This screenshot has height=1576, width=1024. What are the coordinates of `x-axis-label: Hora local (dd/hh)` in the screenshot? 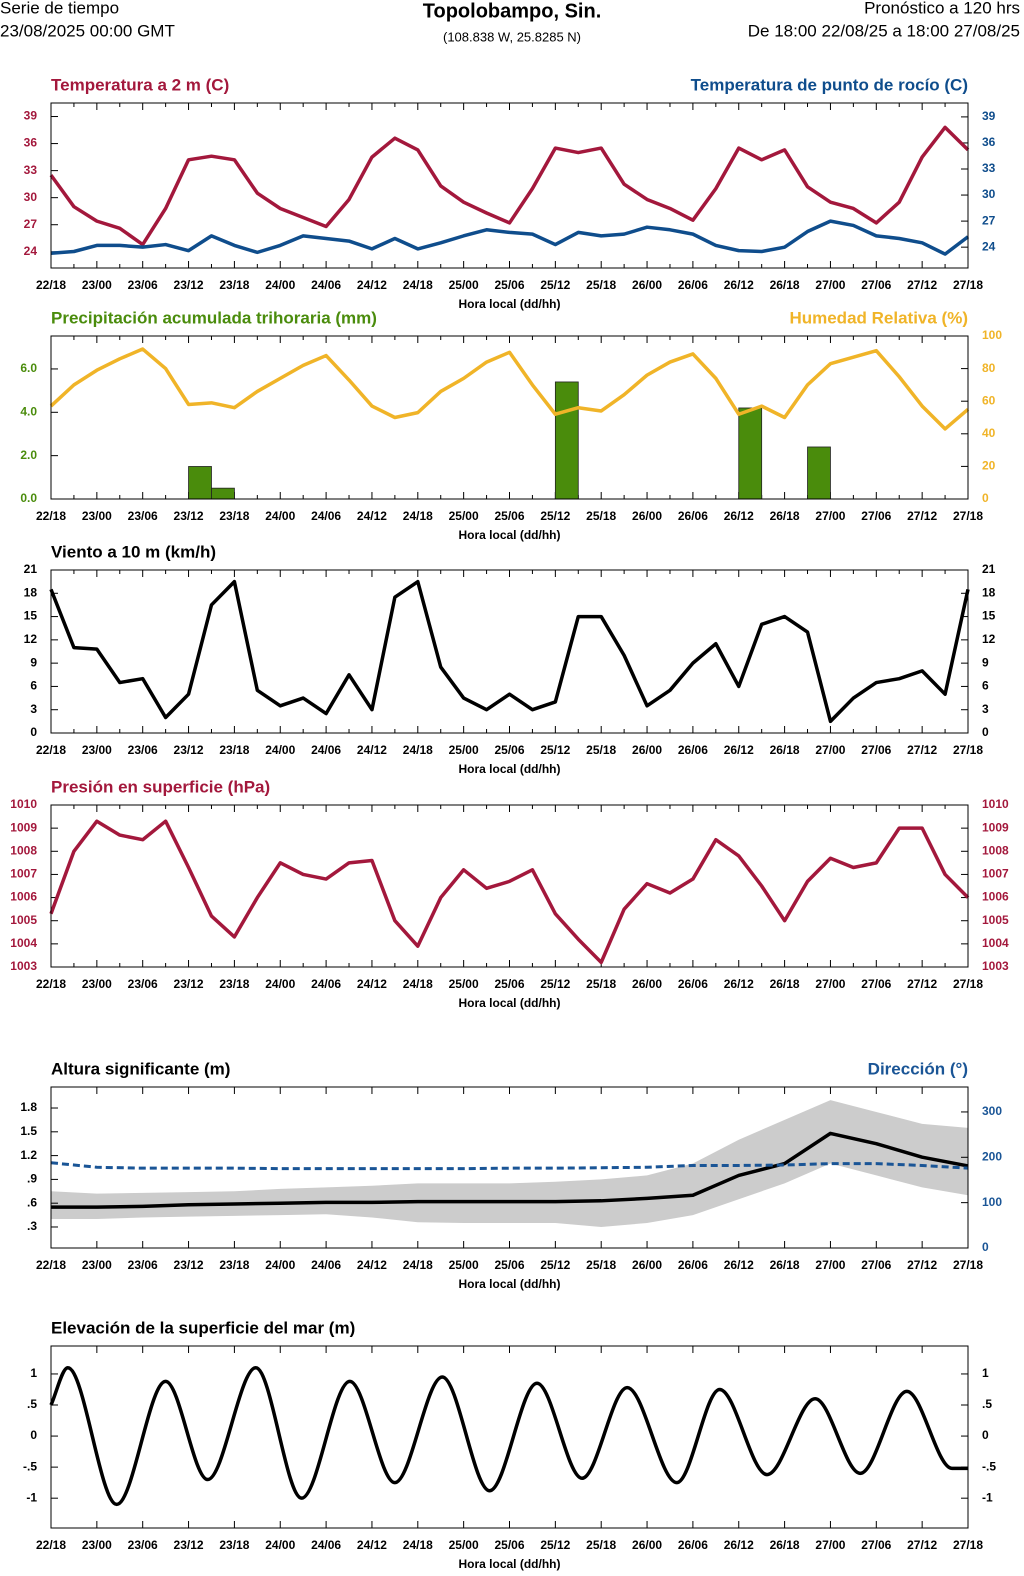 It's located at (510, 304).